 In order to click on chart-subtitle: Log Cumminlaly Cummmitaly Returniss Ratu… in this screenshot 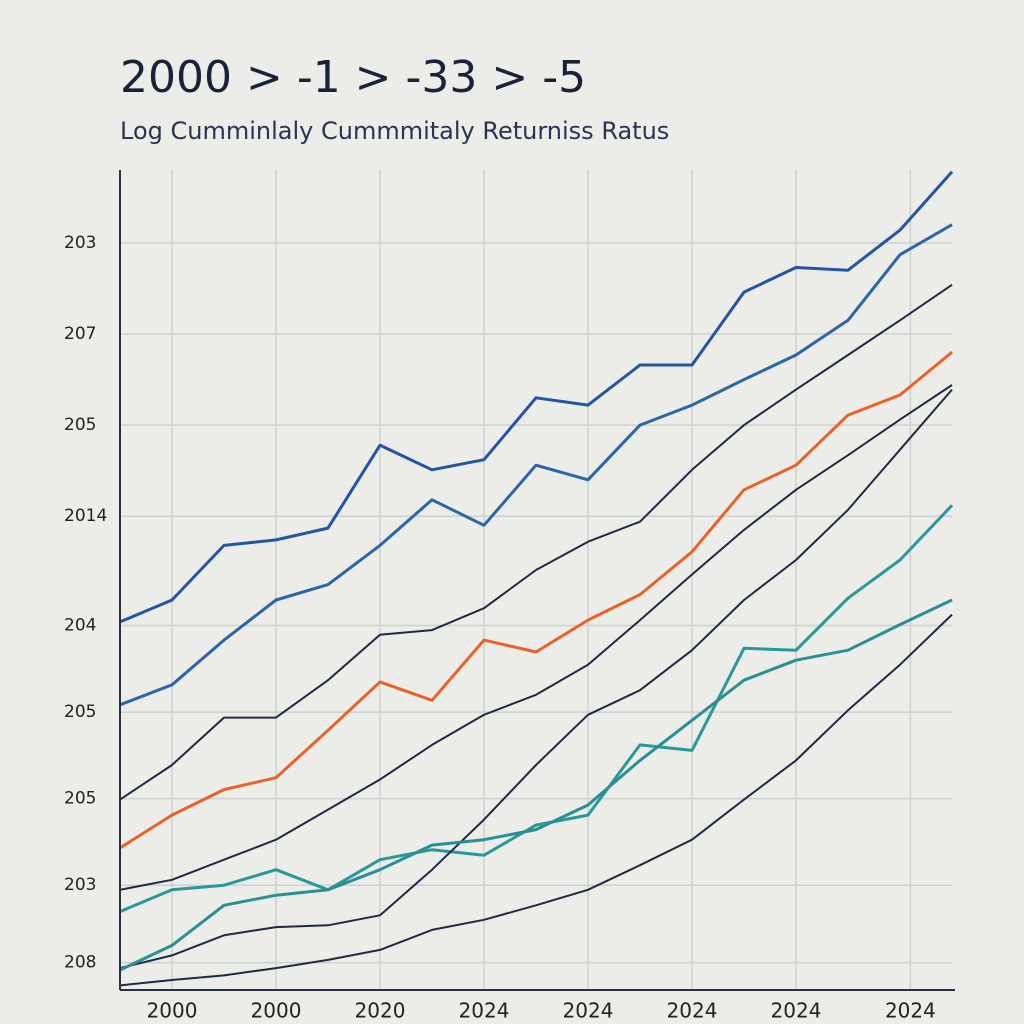, I will do `click(394, 131)`.